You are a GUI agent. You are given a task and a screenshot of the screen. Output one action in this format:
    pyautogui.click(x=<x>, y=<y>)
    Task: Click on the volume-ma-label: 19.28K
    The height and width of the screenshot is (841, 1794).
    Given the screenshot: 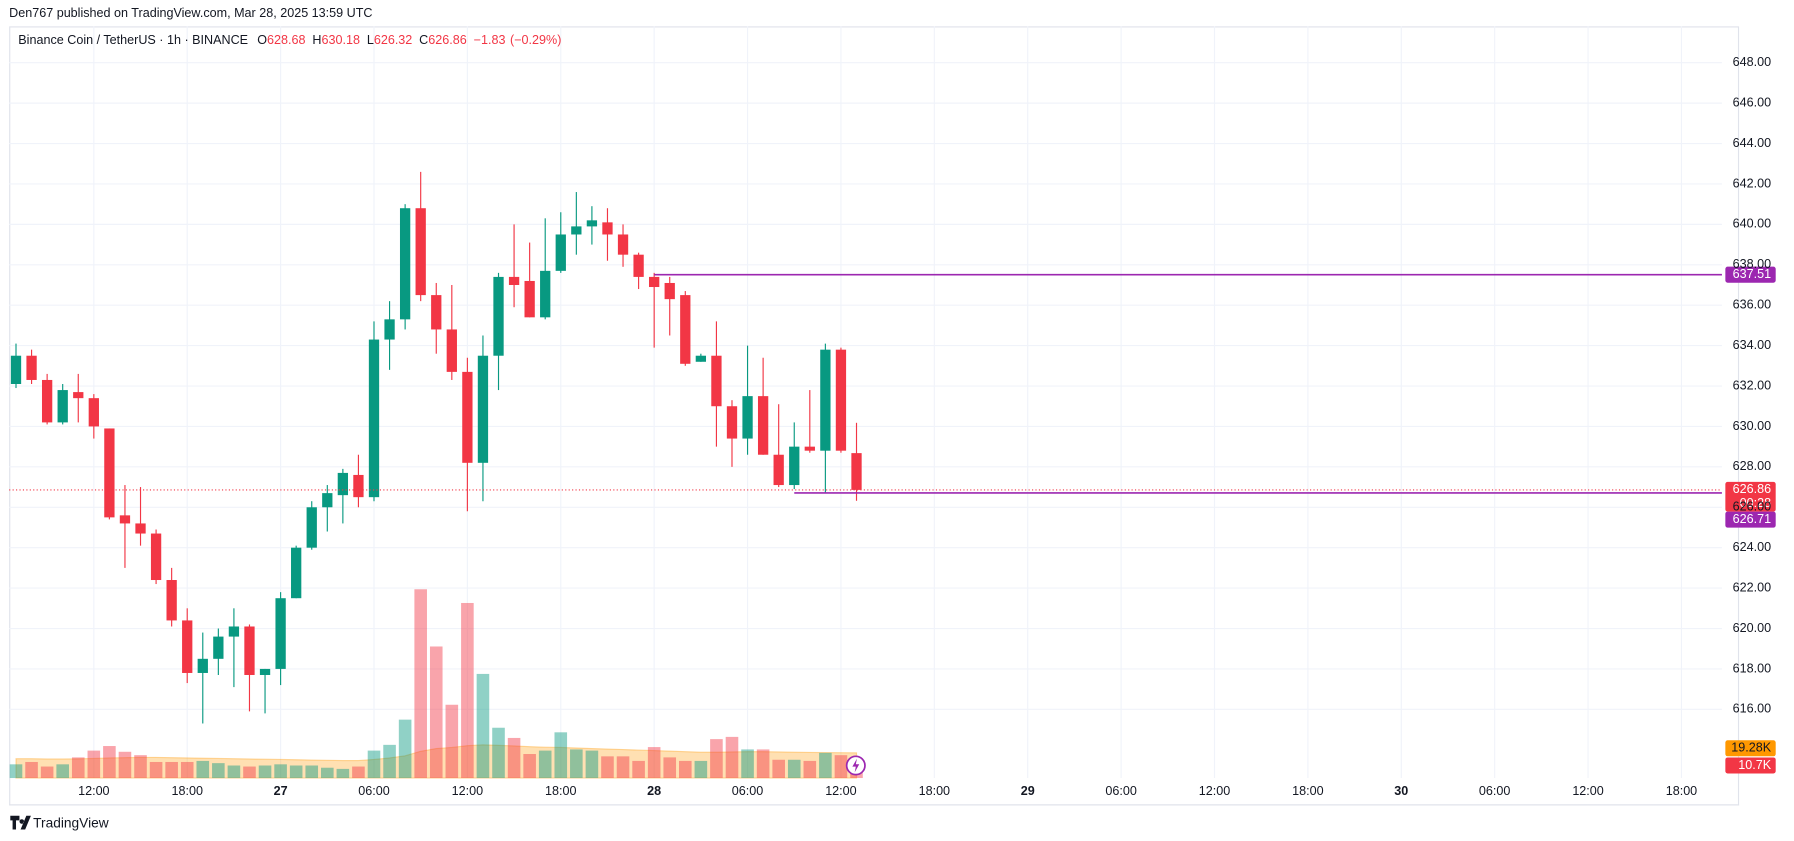 What is the action you would take?
    pyautogui.click(x=1751, y=748)
    